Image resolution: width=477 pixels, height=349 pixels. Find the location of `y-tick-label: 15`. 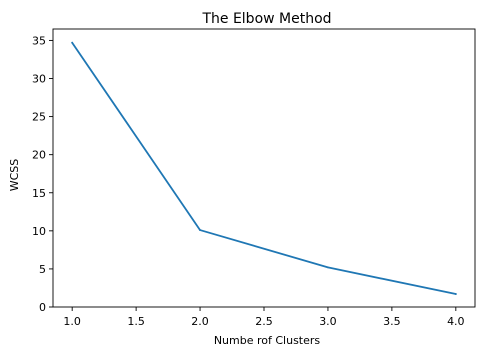

y-tick-label: 15 is located at coordinates (39, 193).